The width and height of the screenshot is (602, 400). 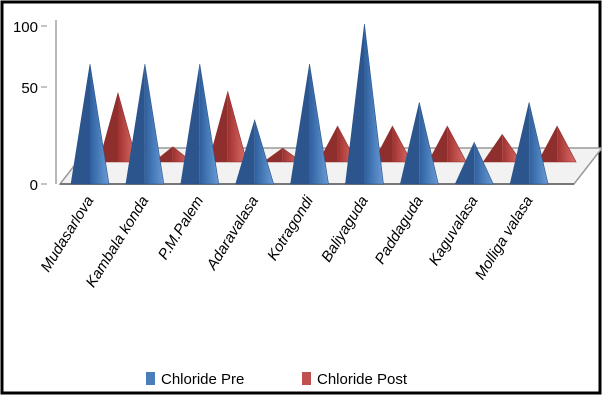 I want to click on x-tick-label: Molliga valasa, so click(x=504, y=238).